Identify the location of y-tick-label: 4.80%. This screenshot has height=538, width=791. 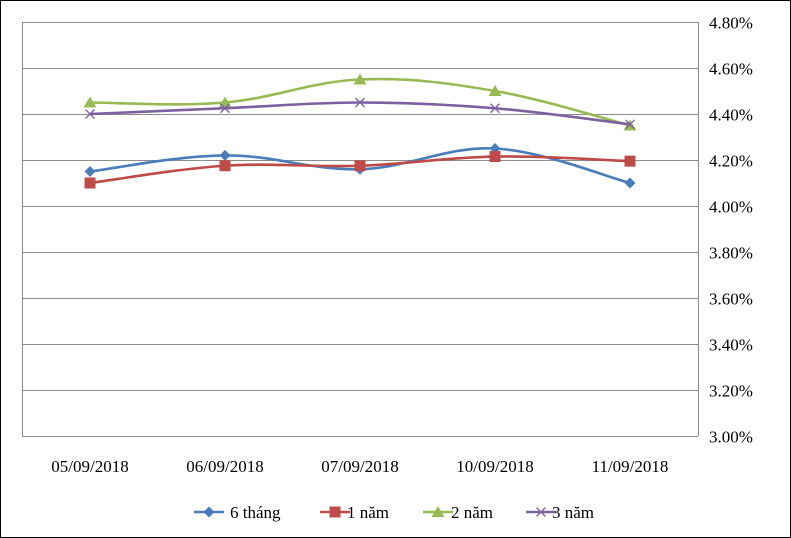
(731, 23).